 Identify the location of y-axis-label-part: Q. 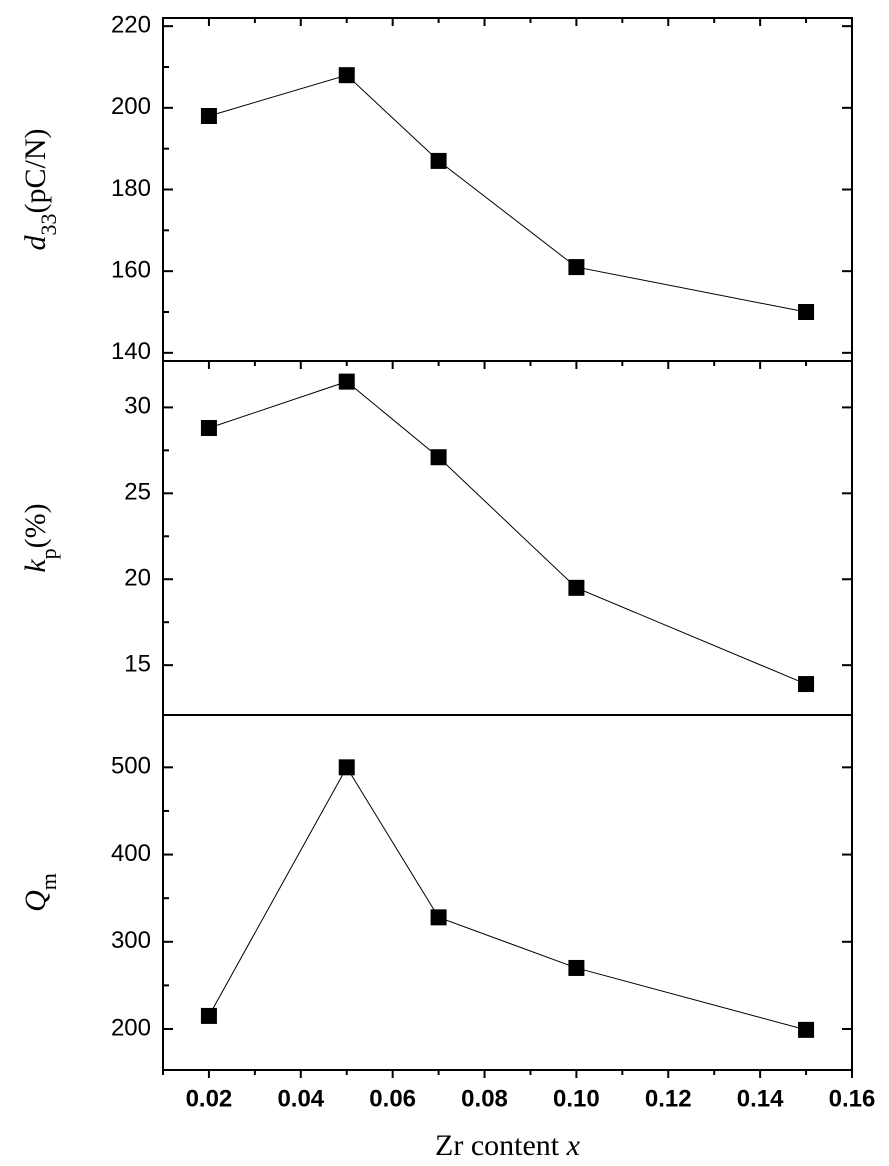
(35, 901).